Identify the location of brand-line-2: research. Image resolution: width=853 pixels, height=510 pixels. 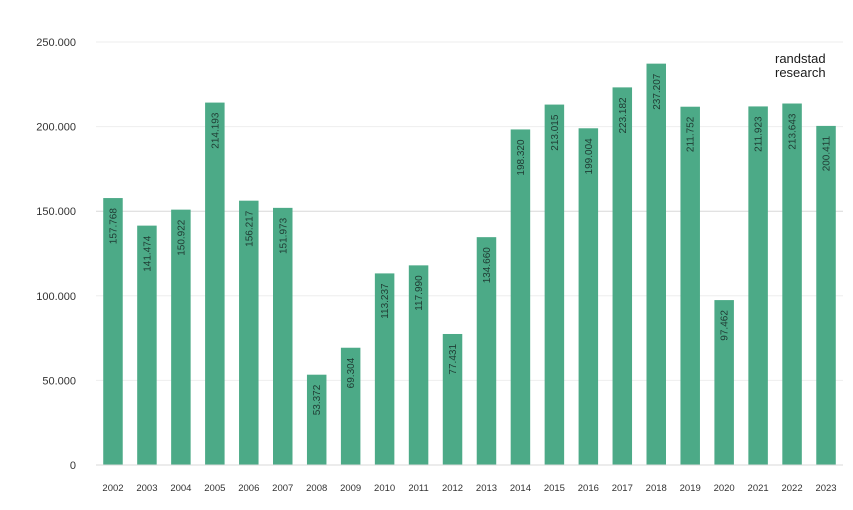
(800, 72).